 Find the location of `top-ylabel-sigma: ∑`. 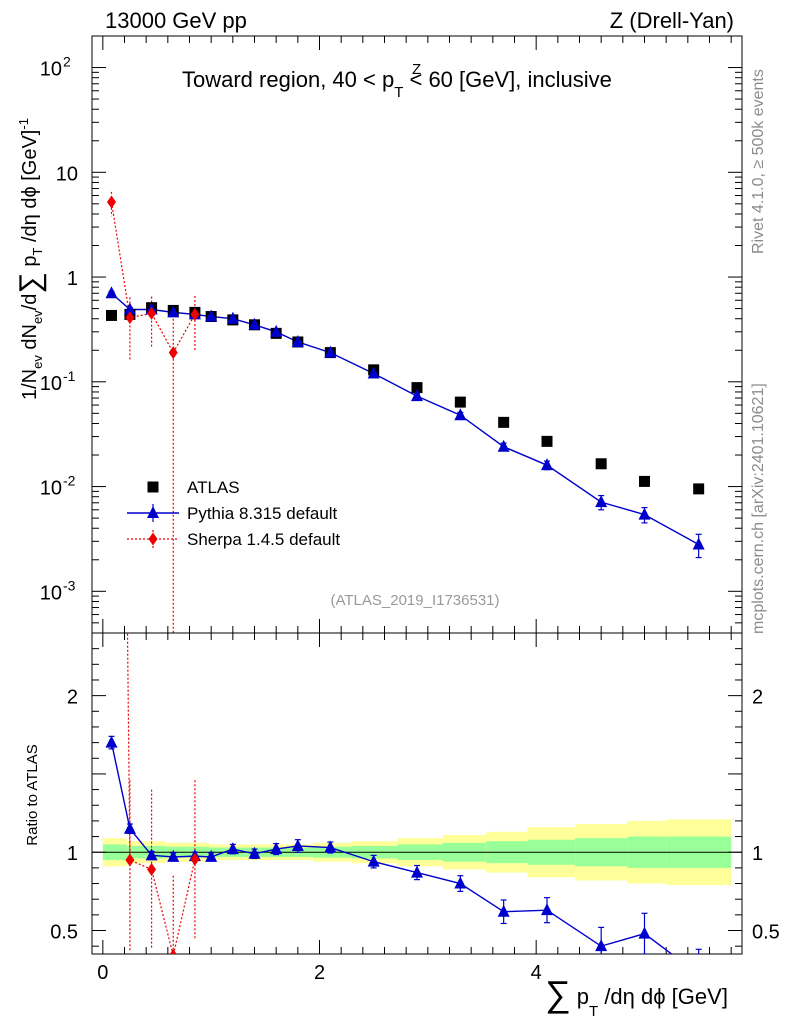

top-ylabel-sigma: ∑ is located at coordinates (30, 282).